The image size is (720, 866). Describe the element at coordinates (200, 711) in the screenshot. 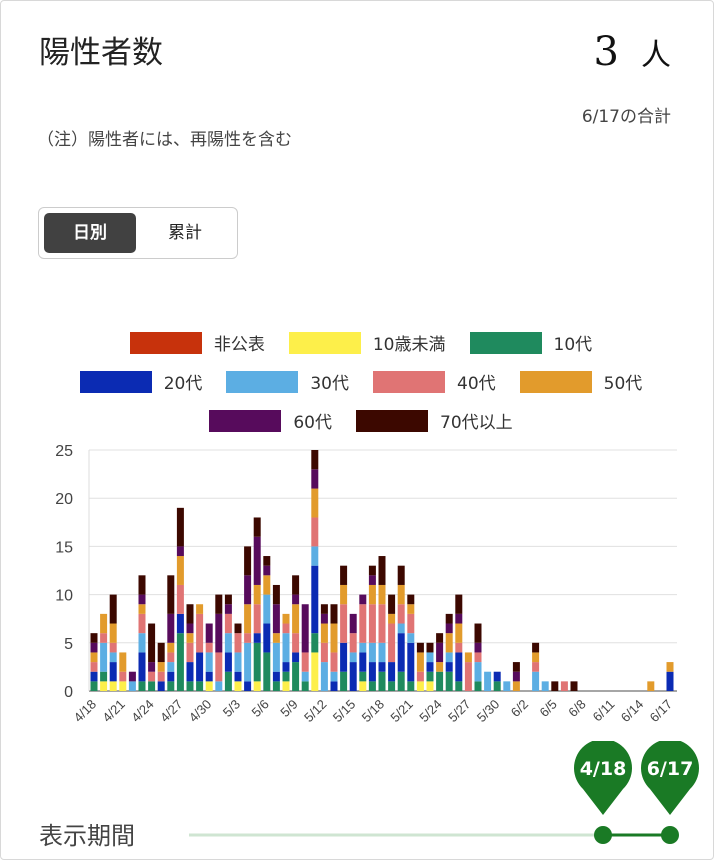

I see `x-tick-label: 4/30` at that location.